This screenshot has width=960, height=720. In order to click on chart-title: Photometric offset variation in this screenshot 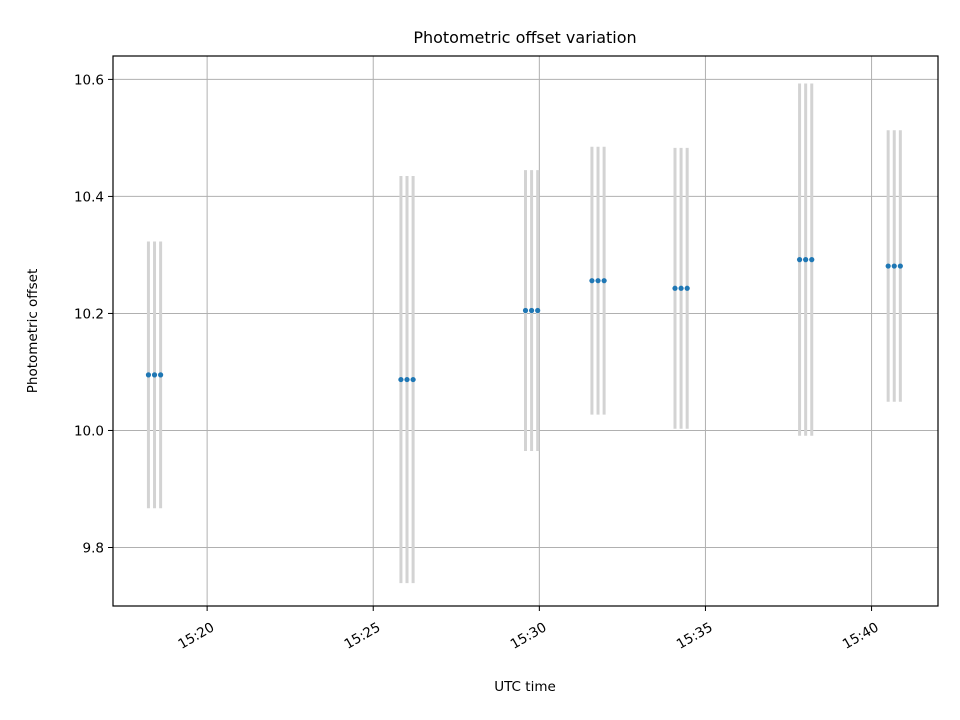, I will do `click(524, 37)`.